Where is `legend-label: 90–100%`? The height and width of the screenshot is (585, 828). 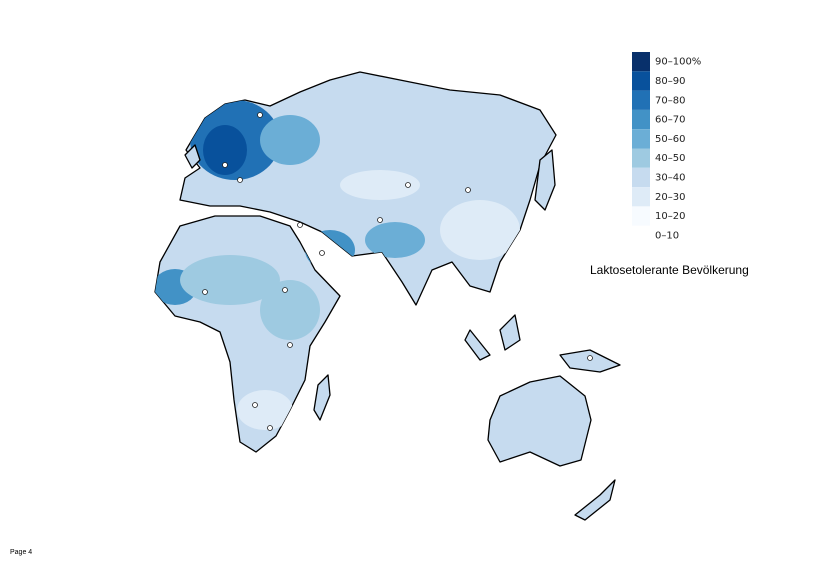
legend-label: 90–100% is located at coordinates (678, 62).